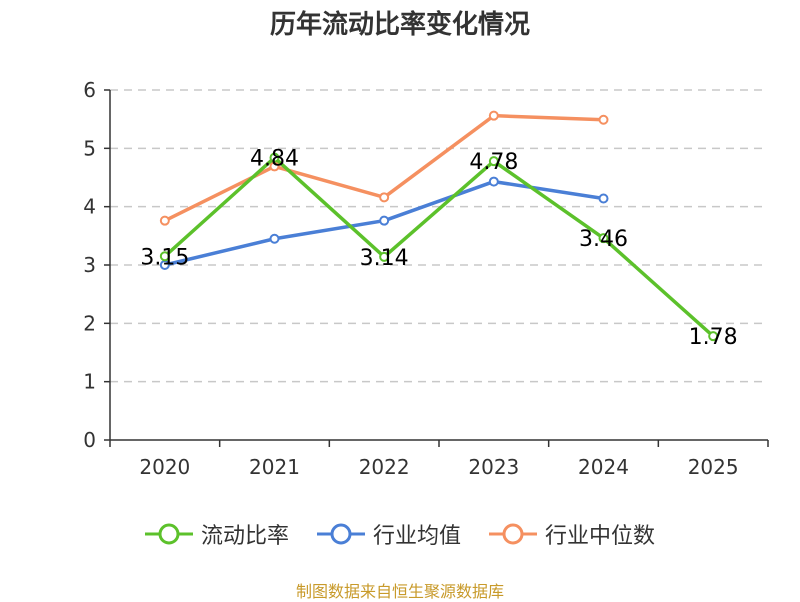 This screenshot has width=800, height=602. I want to click on legend: 流动比率 行业均值 行业中位数, so click(400, 534).